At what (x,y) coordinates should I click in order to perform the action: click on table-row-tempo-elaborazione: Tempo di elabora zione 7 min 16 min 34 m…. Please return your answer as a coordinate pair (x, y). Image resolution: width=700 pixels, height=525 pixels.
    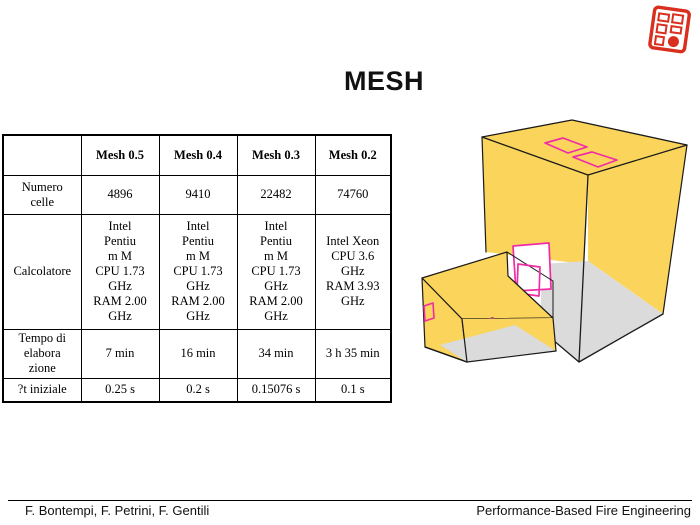
    Looking at the image, I should click on (197, 353).